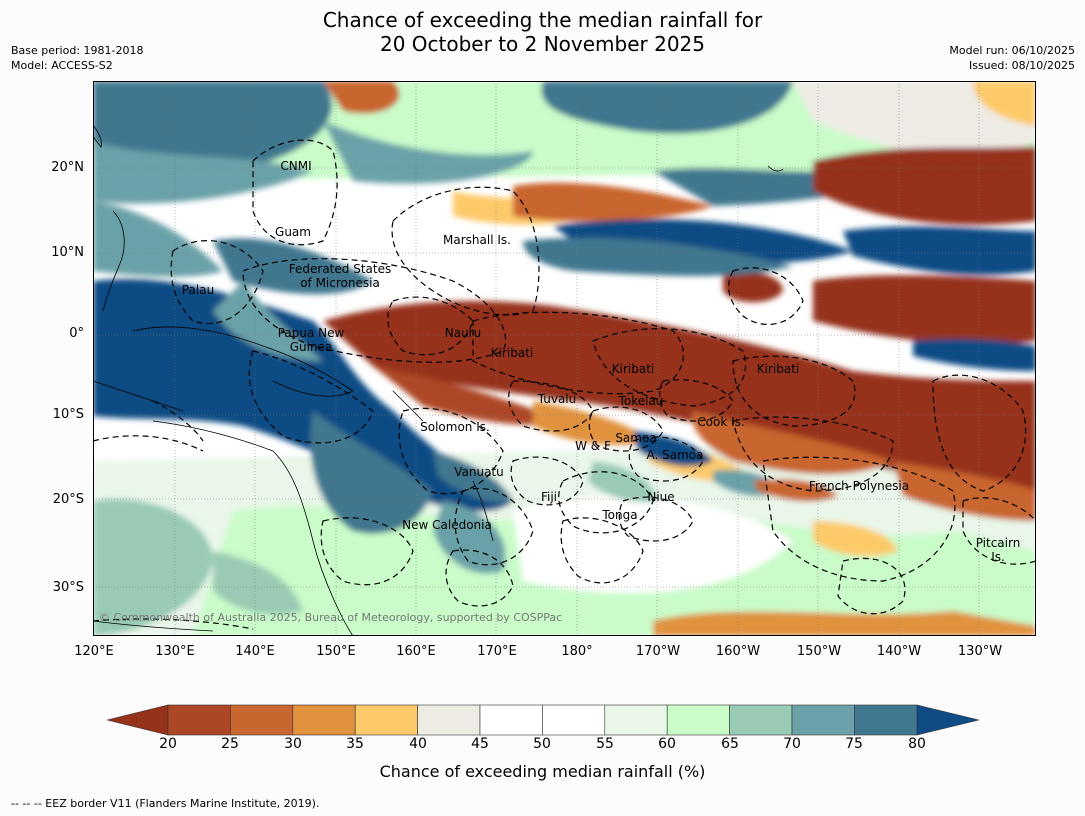 This screenshot has width=1085, height=816. Describe the element at coordinates (418, 744) in the screenshot. I see `colorbar-tick-40: 40` at that location.